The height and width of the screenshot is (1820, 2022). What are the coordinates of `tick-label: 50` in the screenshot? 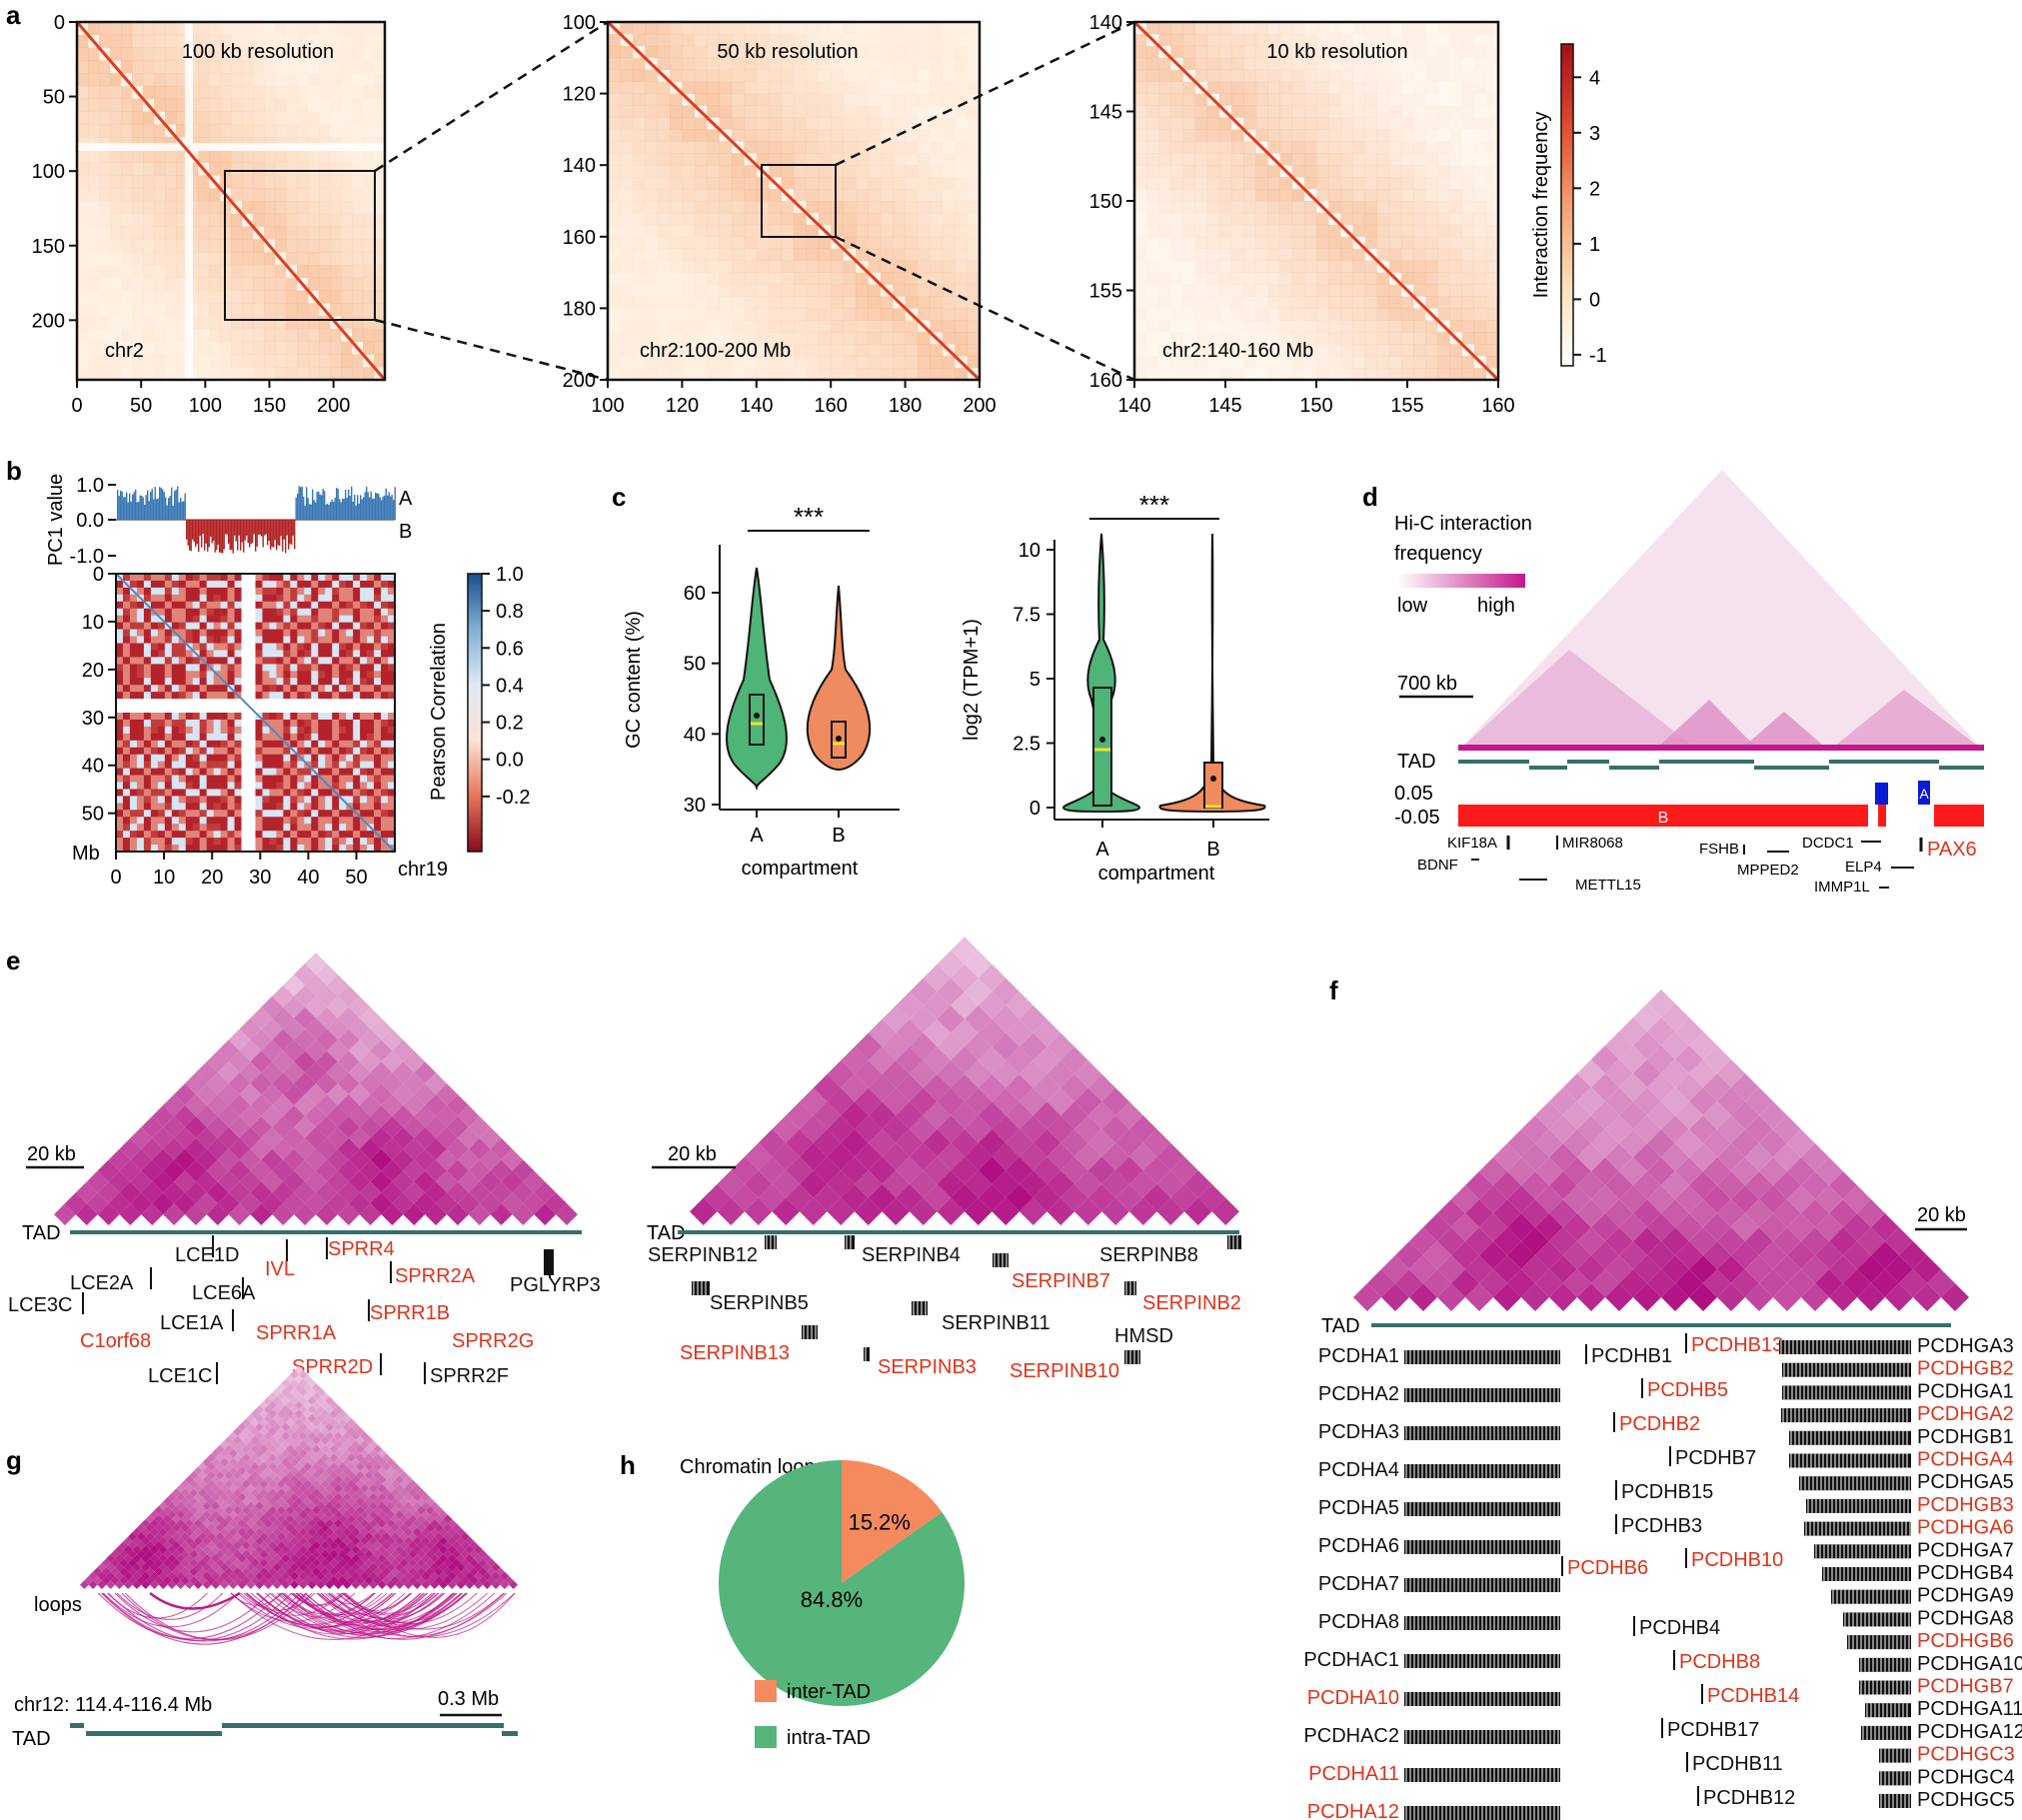 It's located at (356, 878).